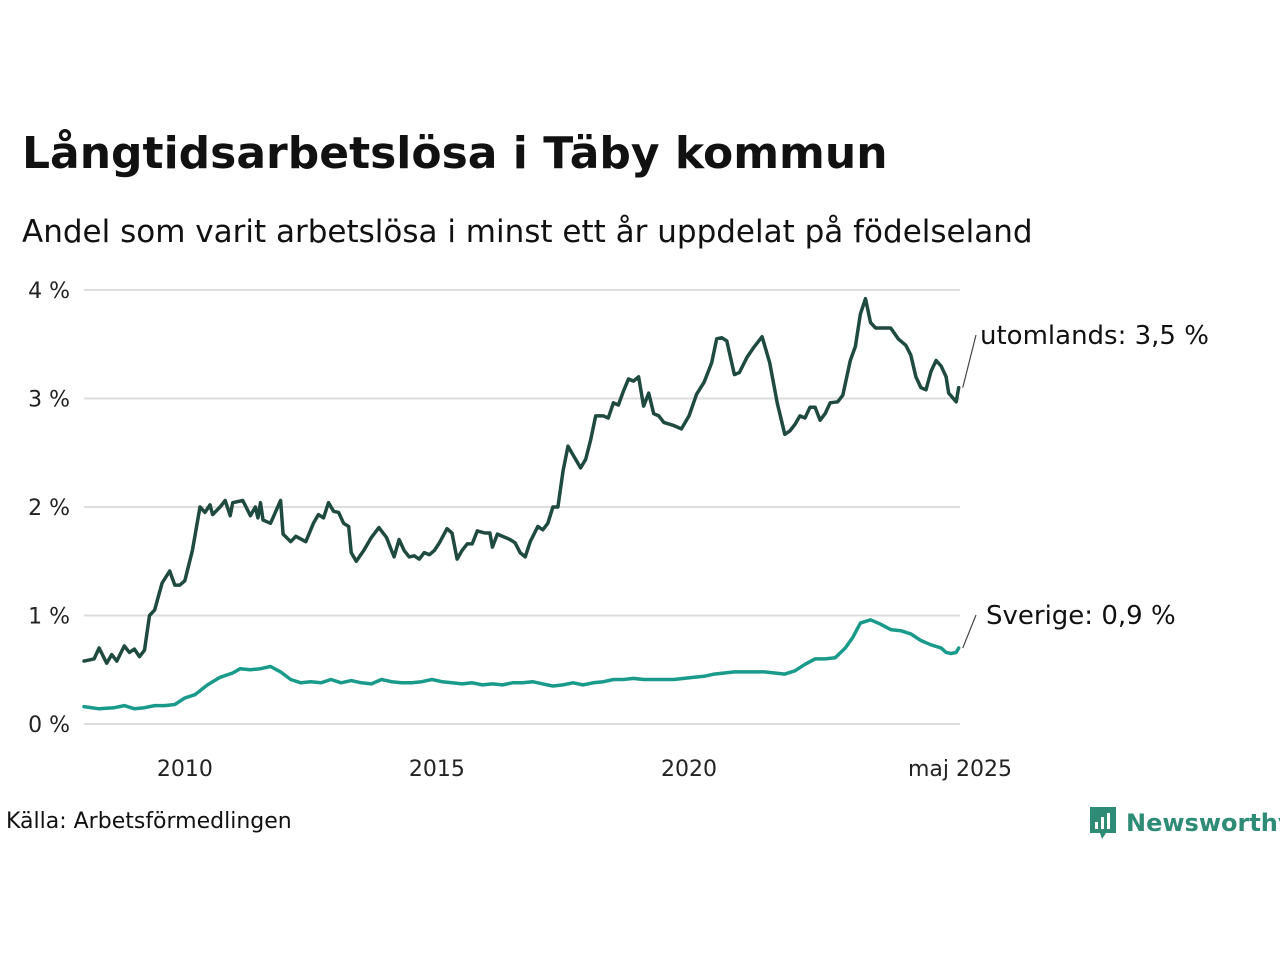 The width and height of the screenshot is (1280, 960). Describe the element at coordinates (437, 769) in the screenshot. I see `x-tick-label: 2015` at that location.